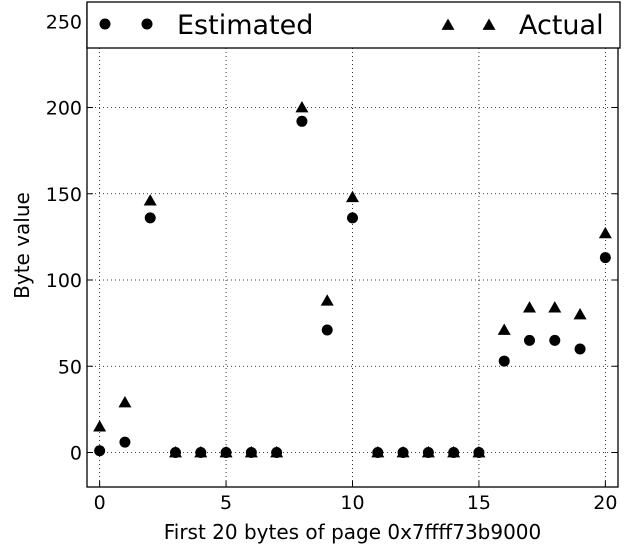 This screenshot has width=631, height=547. I want to click on y-axis-title: Byte value, so click(22, 245).